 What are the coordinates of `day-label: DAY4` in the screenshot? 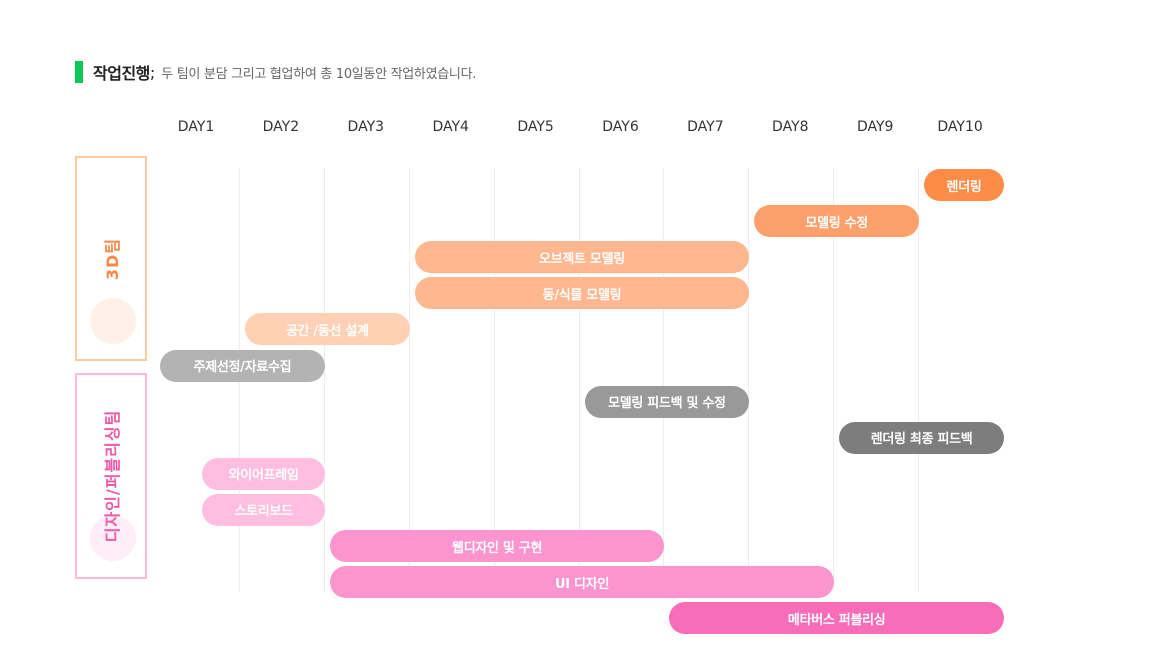 It's located at (450, 127).